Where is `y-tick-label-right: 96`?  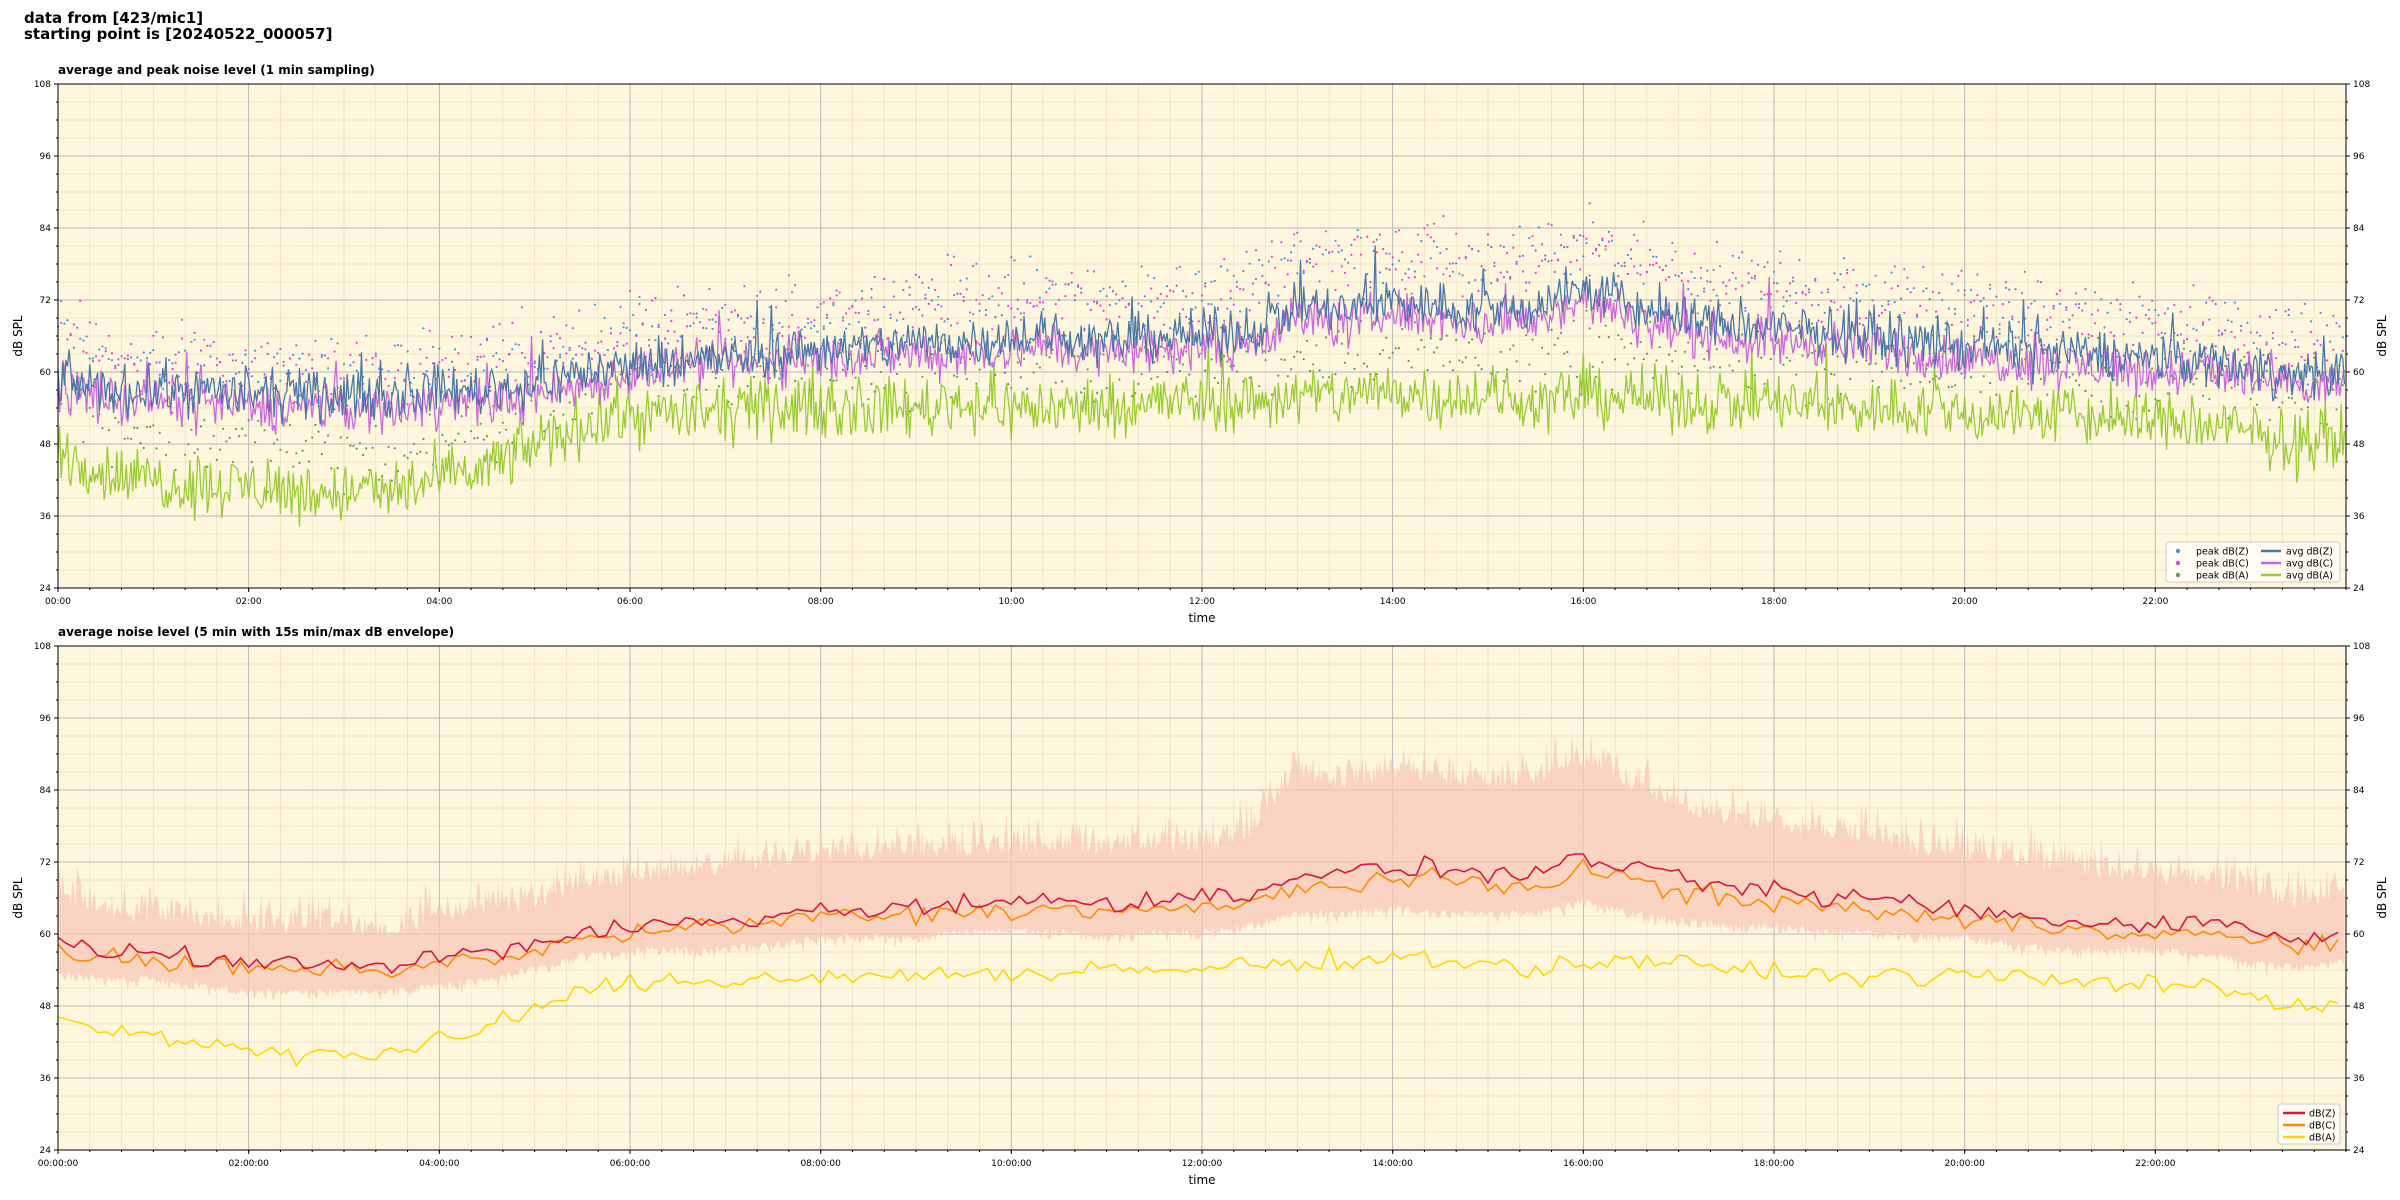
y-tick-label-right: 96 is located at coordinates (2359, 157).